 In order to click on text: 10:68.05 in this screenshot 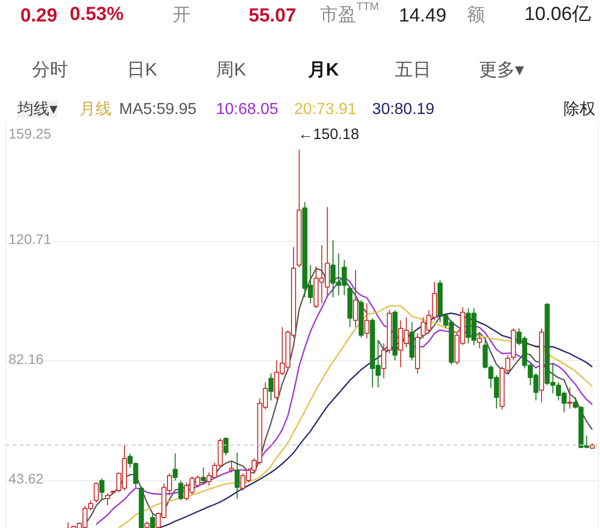, I will do `click(247, 109)`.